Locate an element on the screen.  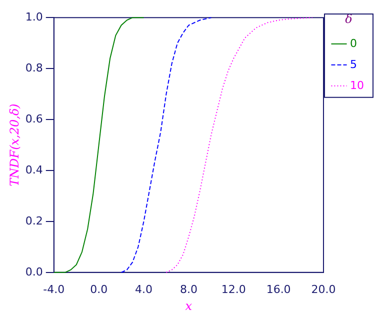
y-tick-label: 1.0 is located at coordinates (34, 17).